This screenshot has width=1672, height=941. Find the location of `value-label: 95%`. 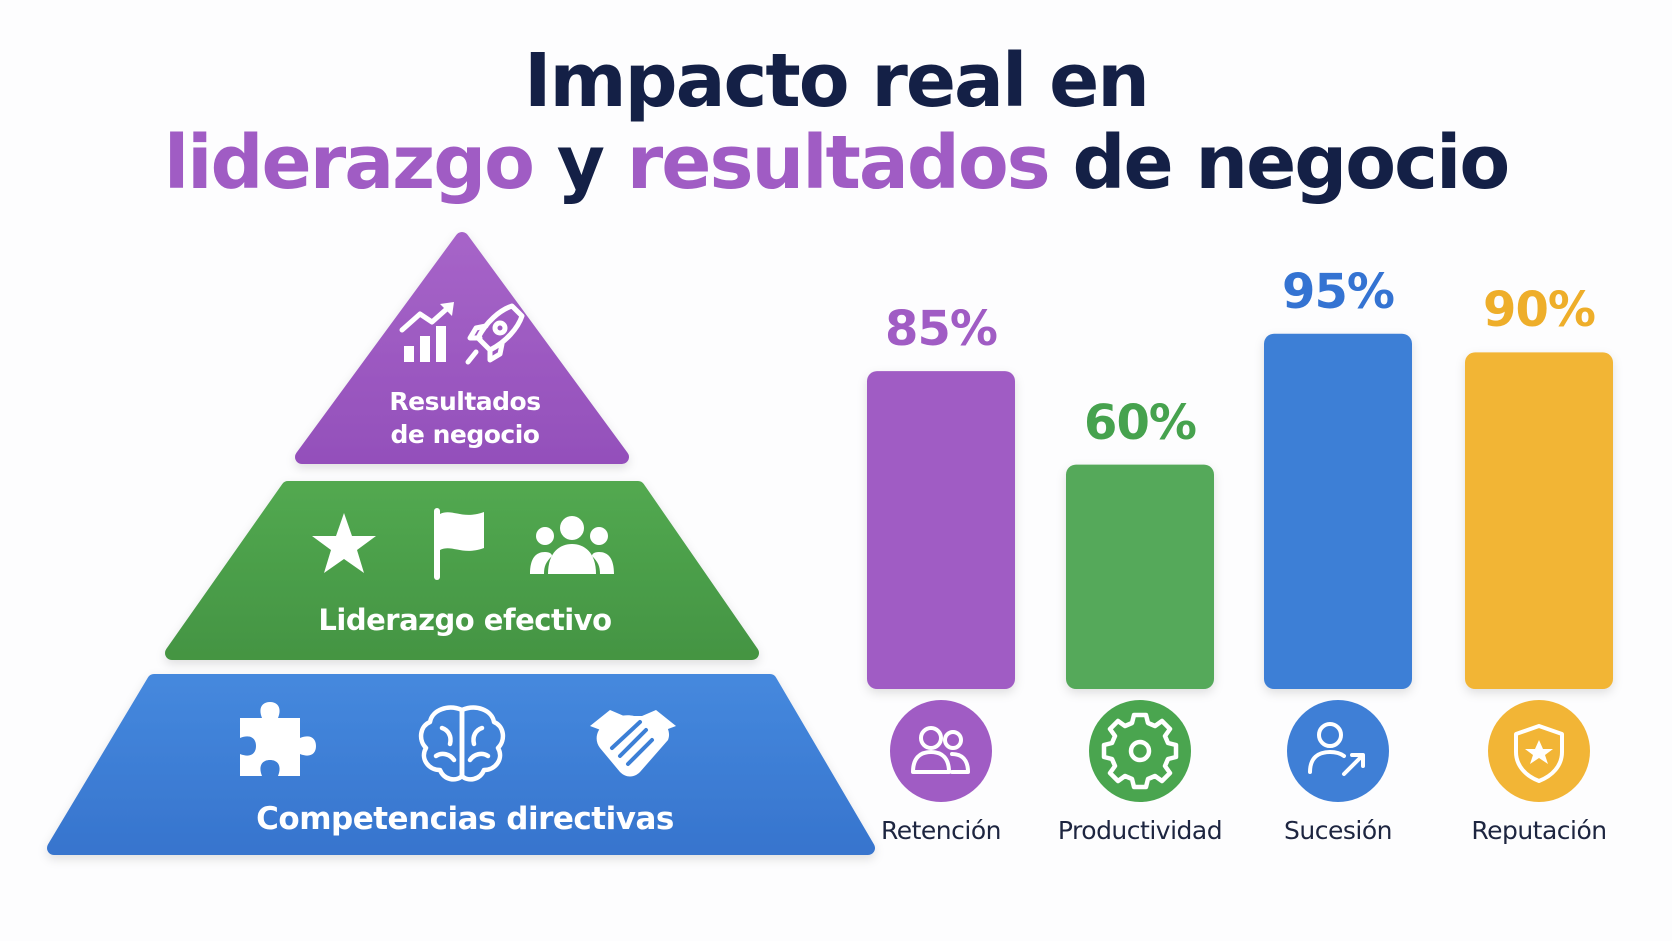

value-label: 95% is located at coordinates (1338, 291).